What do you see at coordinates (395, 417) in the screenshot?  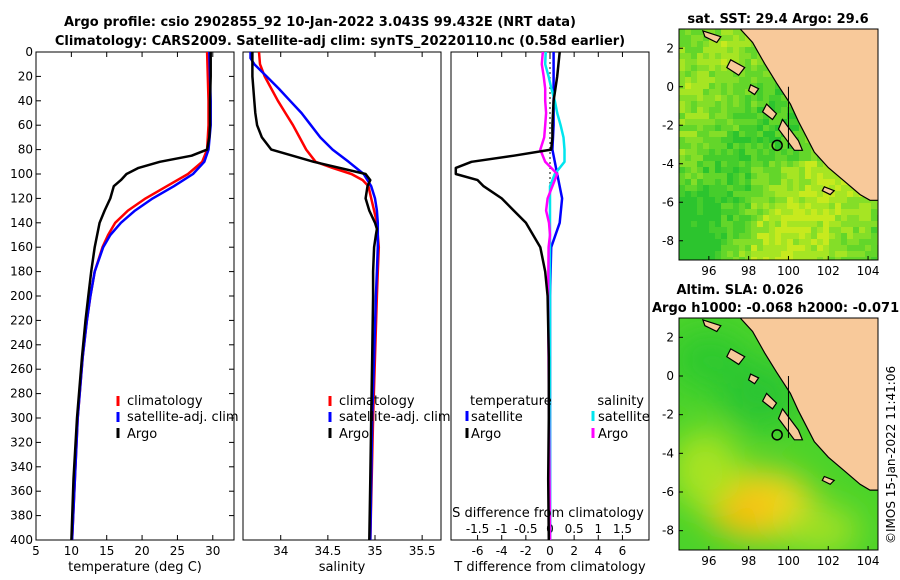 I see `legend-label-satellite: satellite-adj. clim` at bounding box center [395, 417].